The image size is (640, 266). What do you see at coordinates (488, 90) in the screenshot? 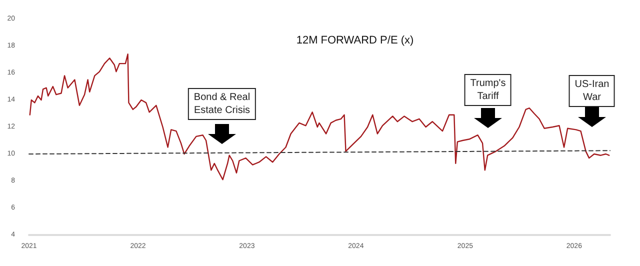
I see `annotation: Trump's Tariff` at bounding box center [488, 90].